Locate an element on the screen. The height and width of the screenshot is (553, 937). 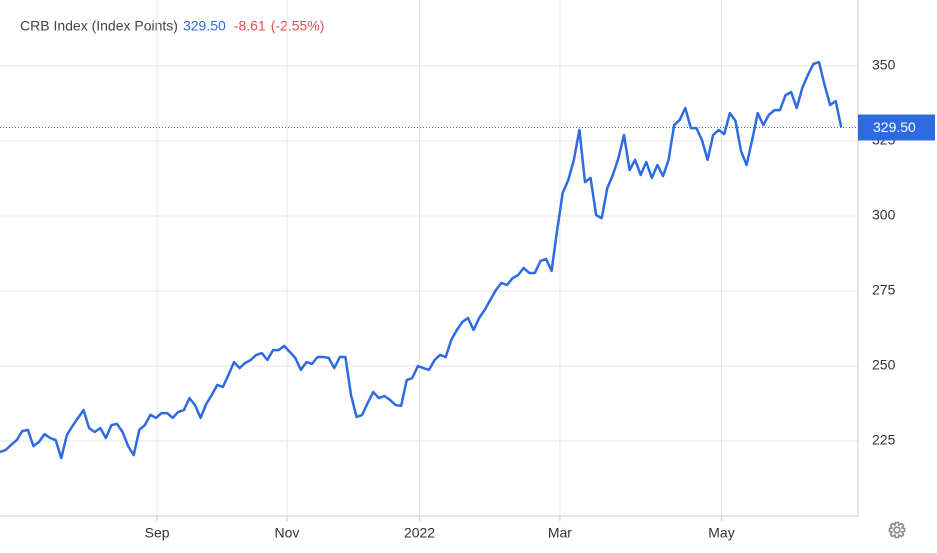
x-tick-label: Sep is located at coordinates (157, 533).